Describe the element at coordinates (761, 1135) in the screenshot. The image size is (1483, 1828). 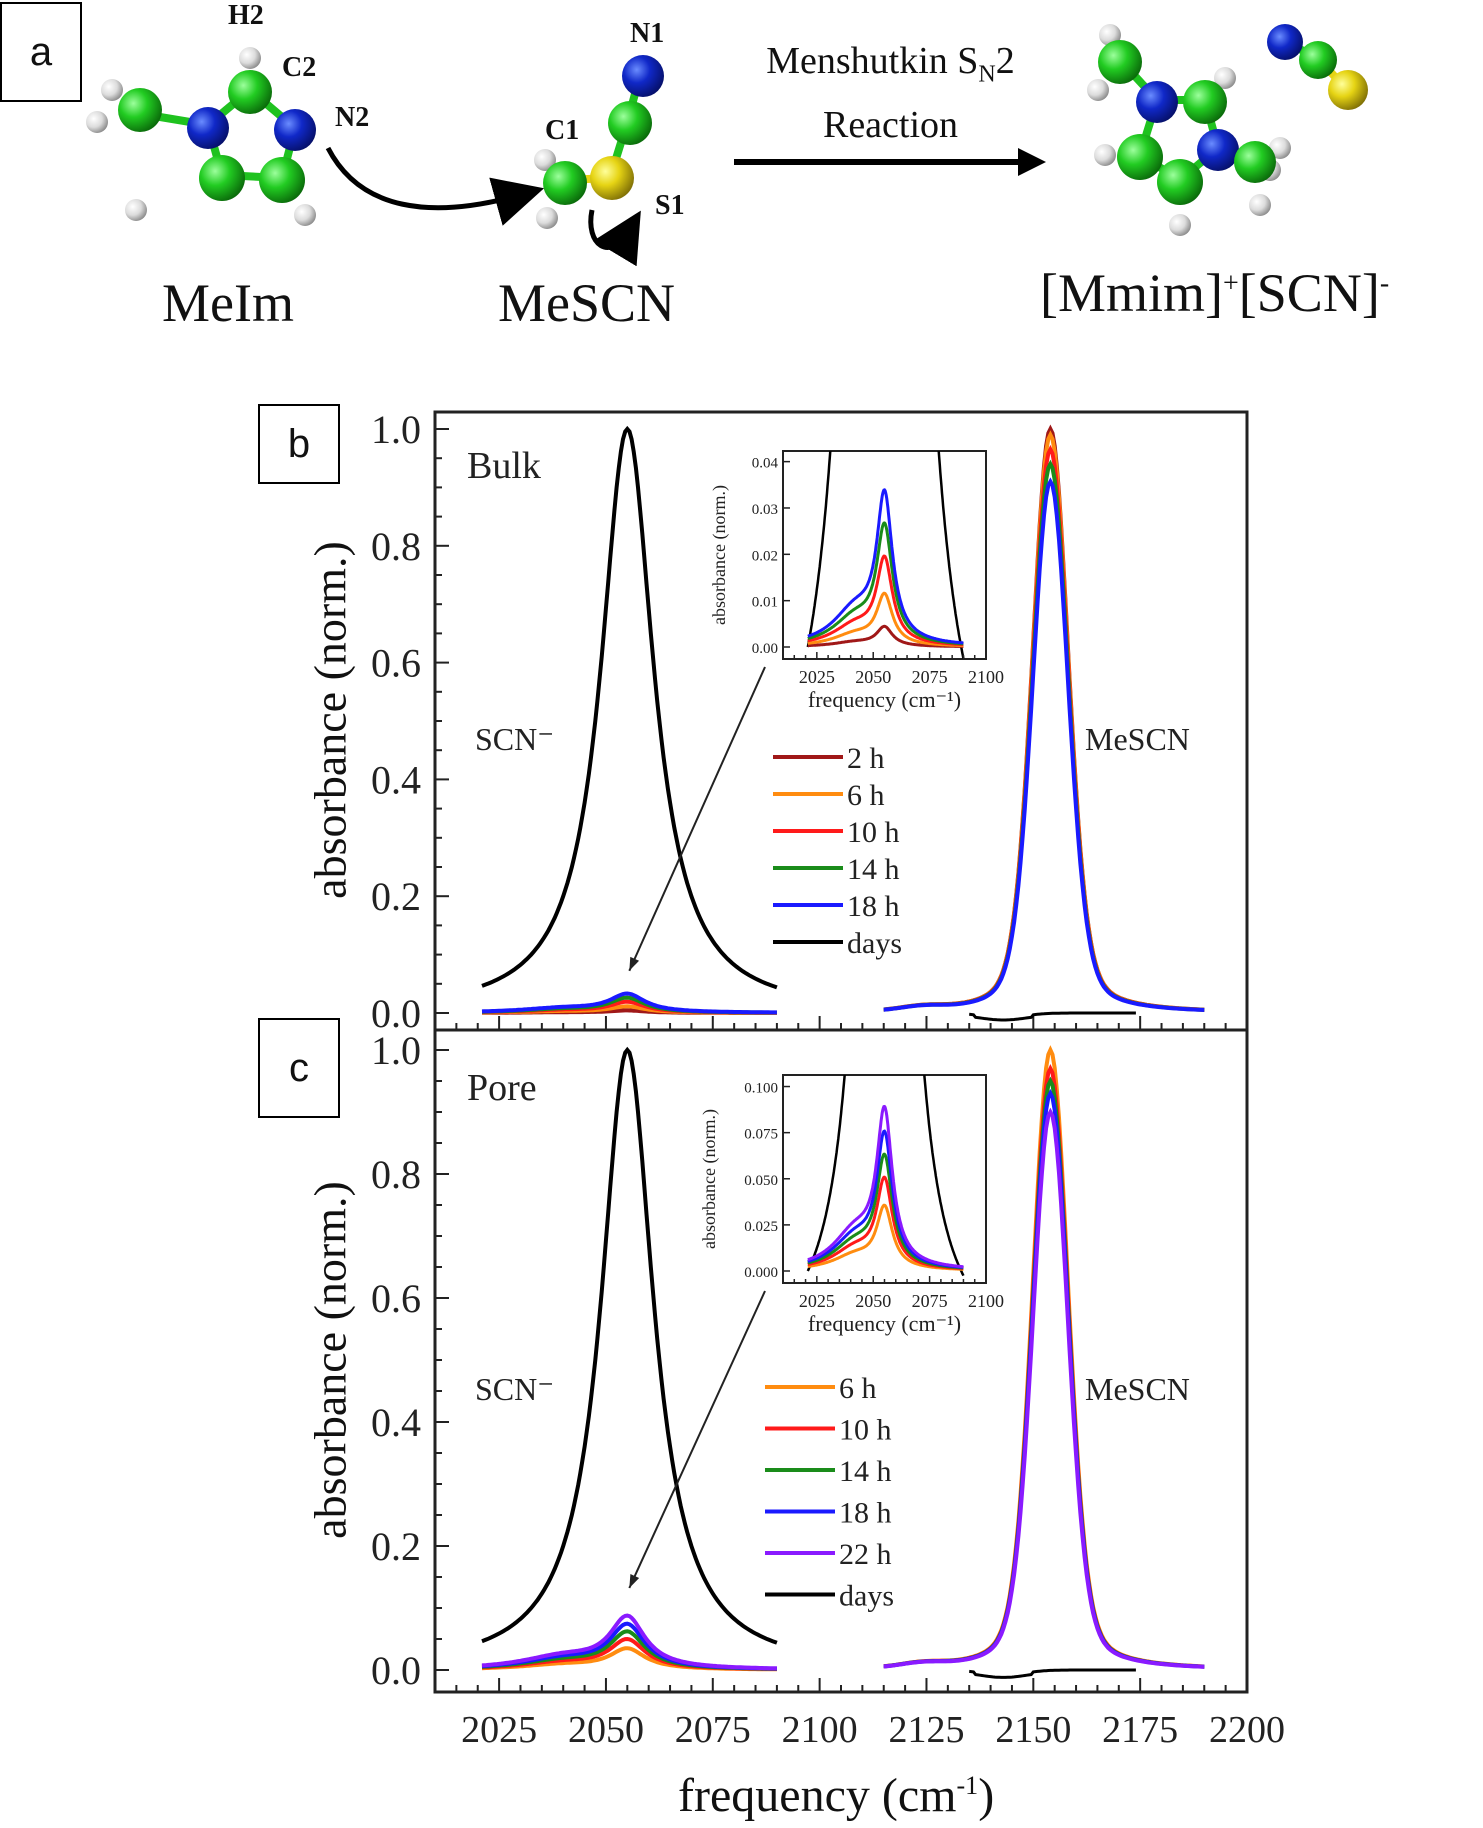
I see `inset-y-tick-label: 0.075` at that location.